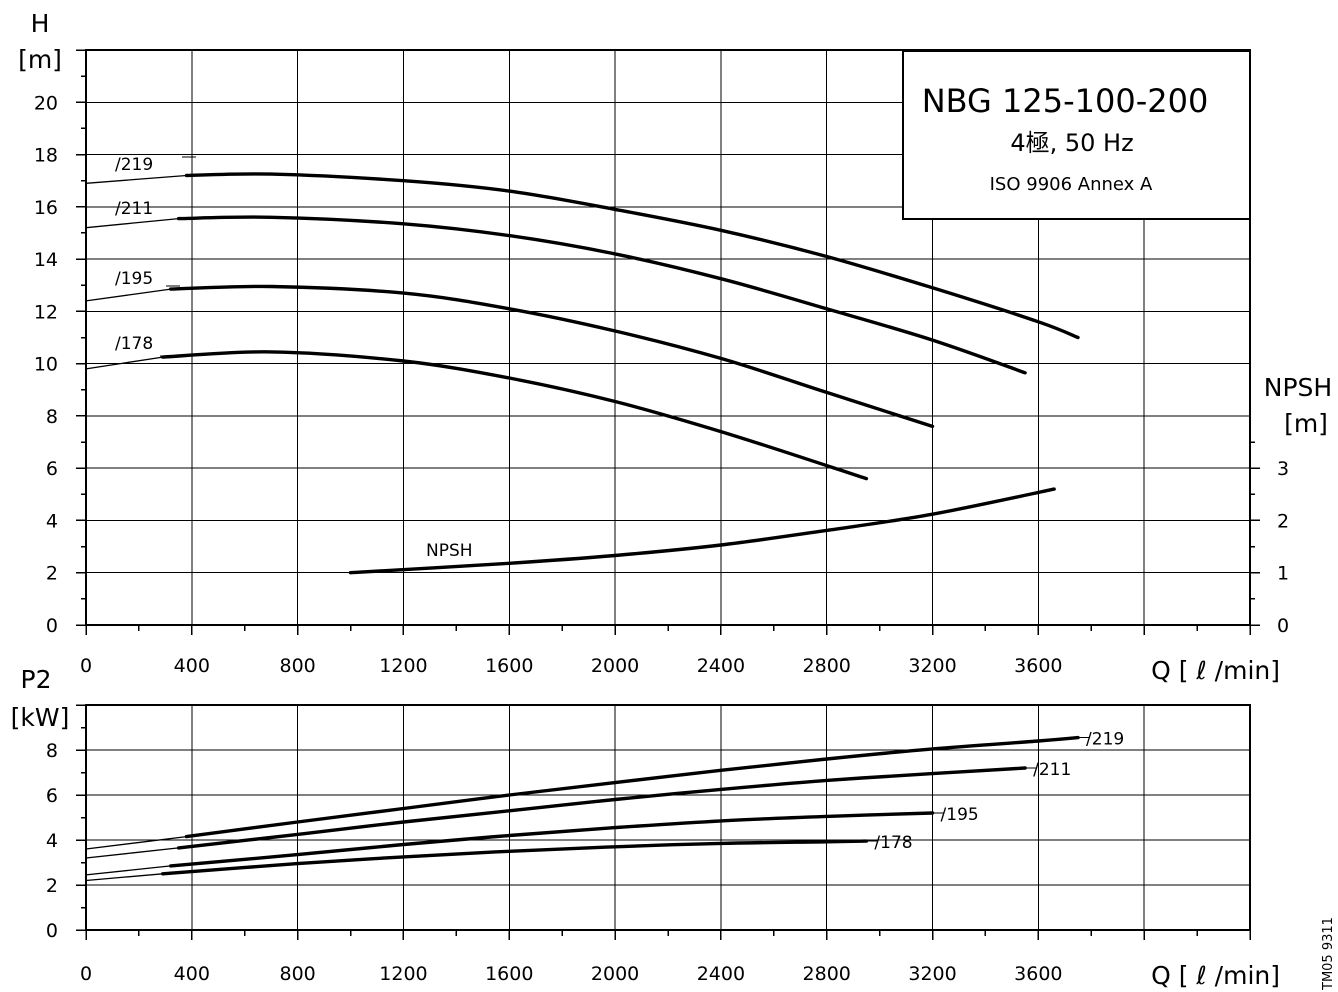 The width and height of the screenshot is (1338, 992). Describe the element at coordinates (40, 23) in the screenshot. I see `h-axis-title-line1: H` at that location.